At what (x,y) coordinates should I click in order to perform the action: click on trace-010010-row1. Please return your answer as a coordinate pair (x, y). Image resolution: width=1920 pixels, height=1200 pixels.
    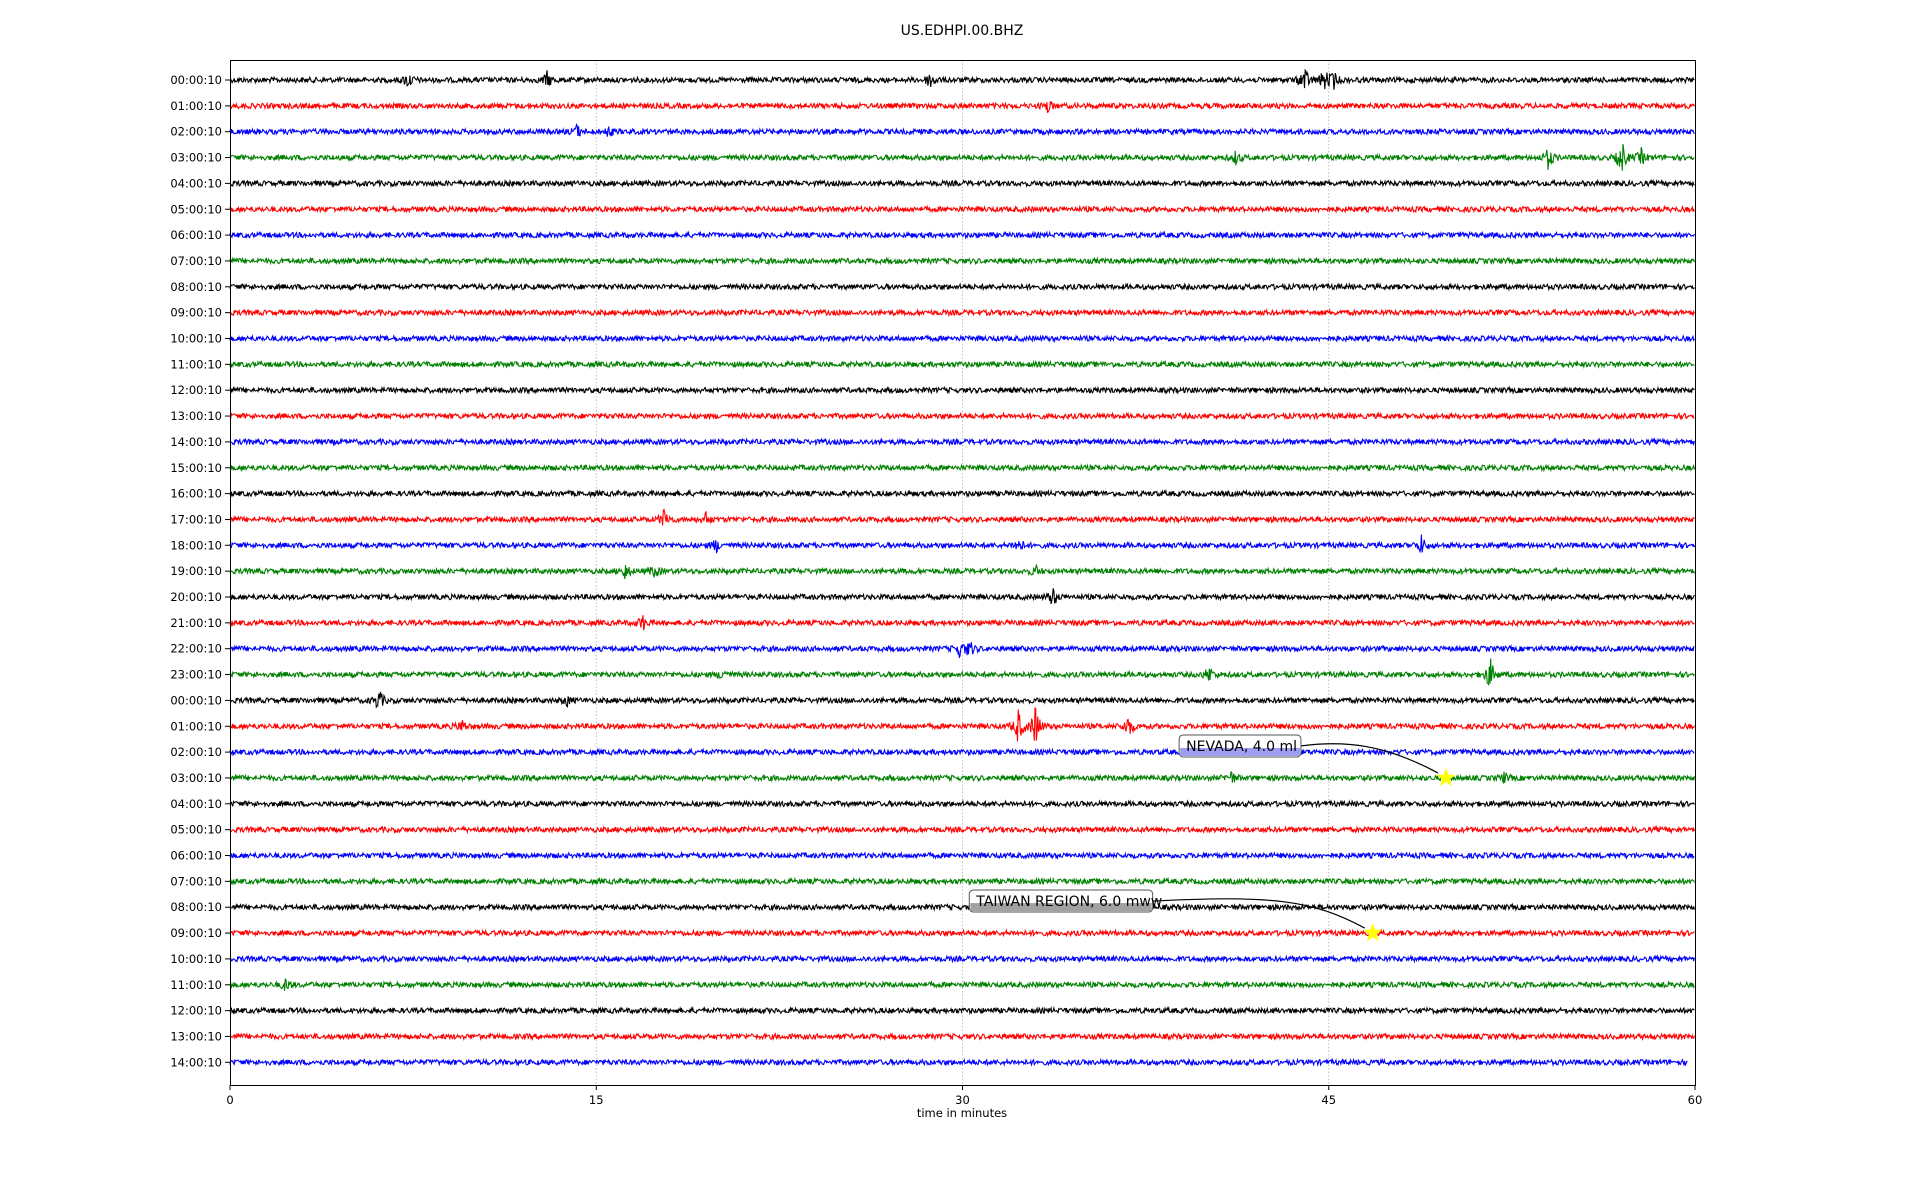
    Looking at the image, I should click on (962, 107).